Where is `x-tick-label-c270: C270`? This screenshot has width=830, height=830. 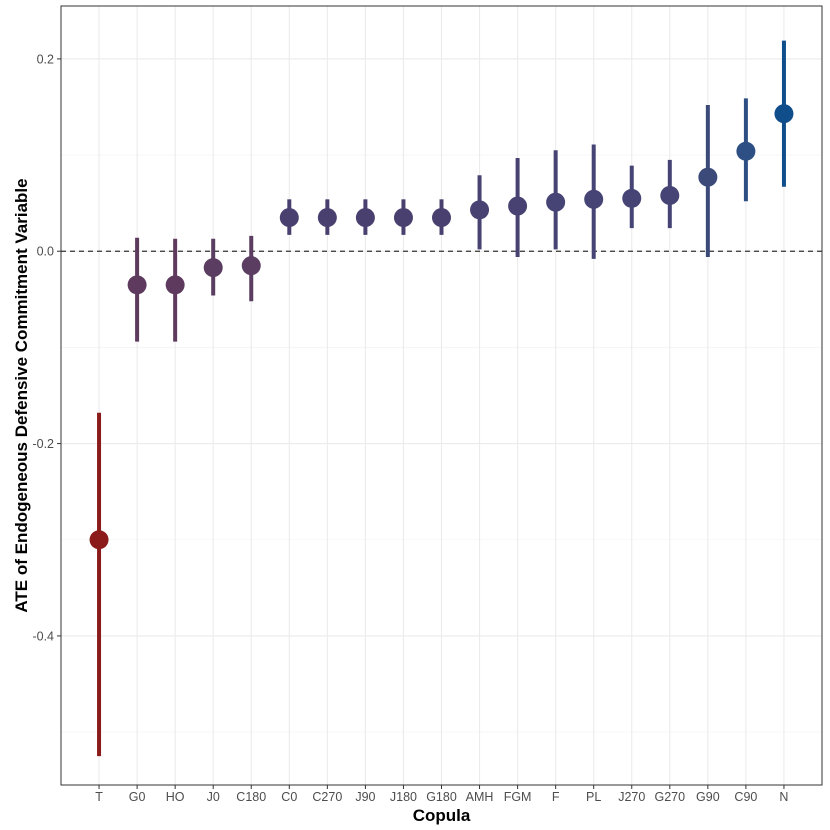
x-tick-label-c270: C270 is located at coordinates (327, 797).